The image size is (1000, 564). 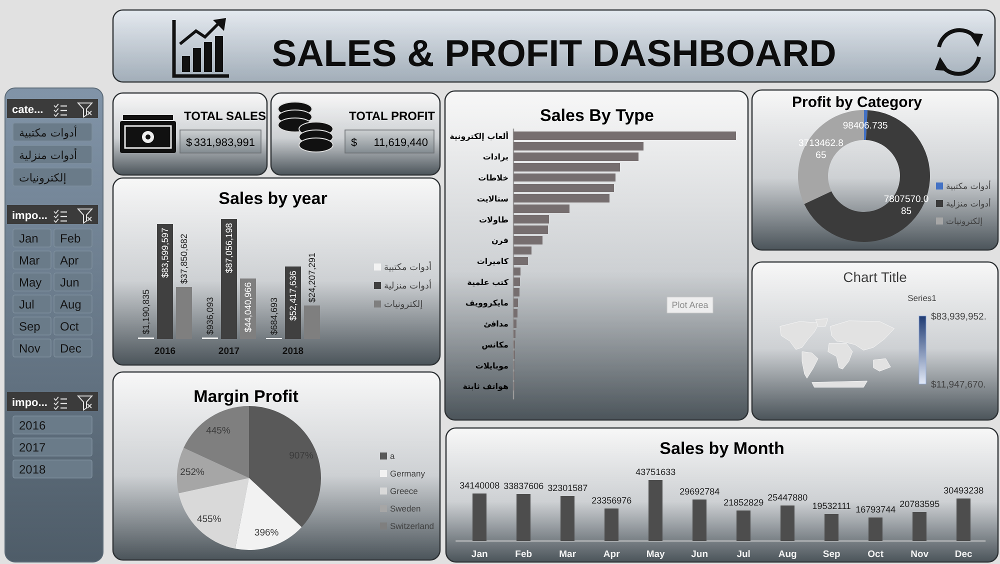 I want to click on data-label: 455%, so click(x=209, y=520).